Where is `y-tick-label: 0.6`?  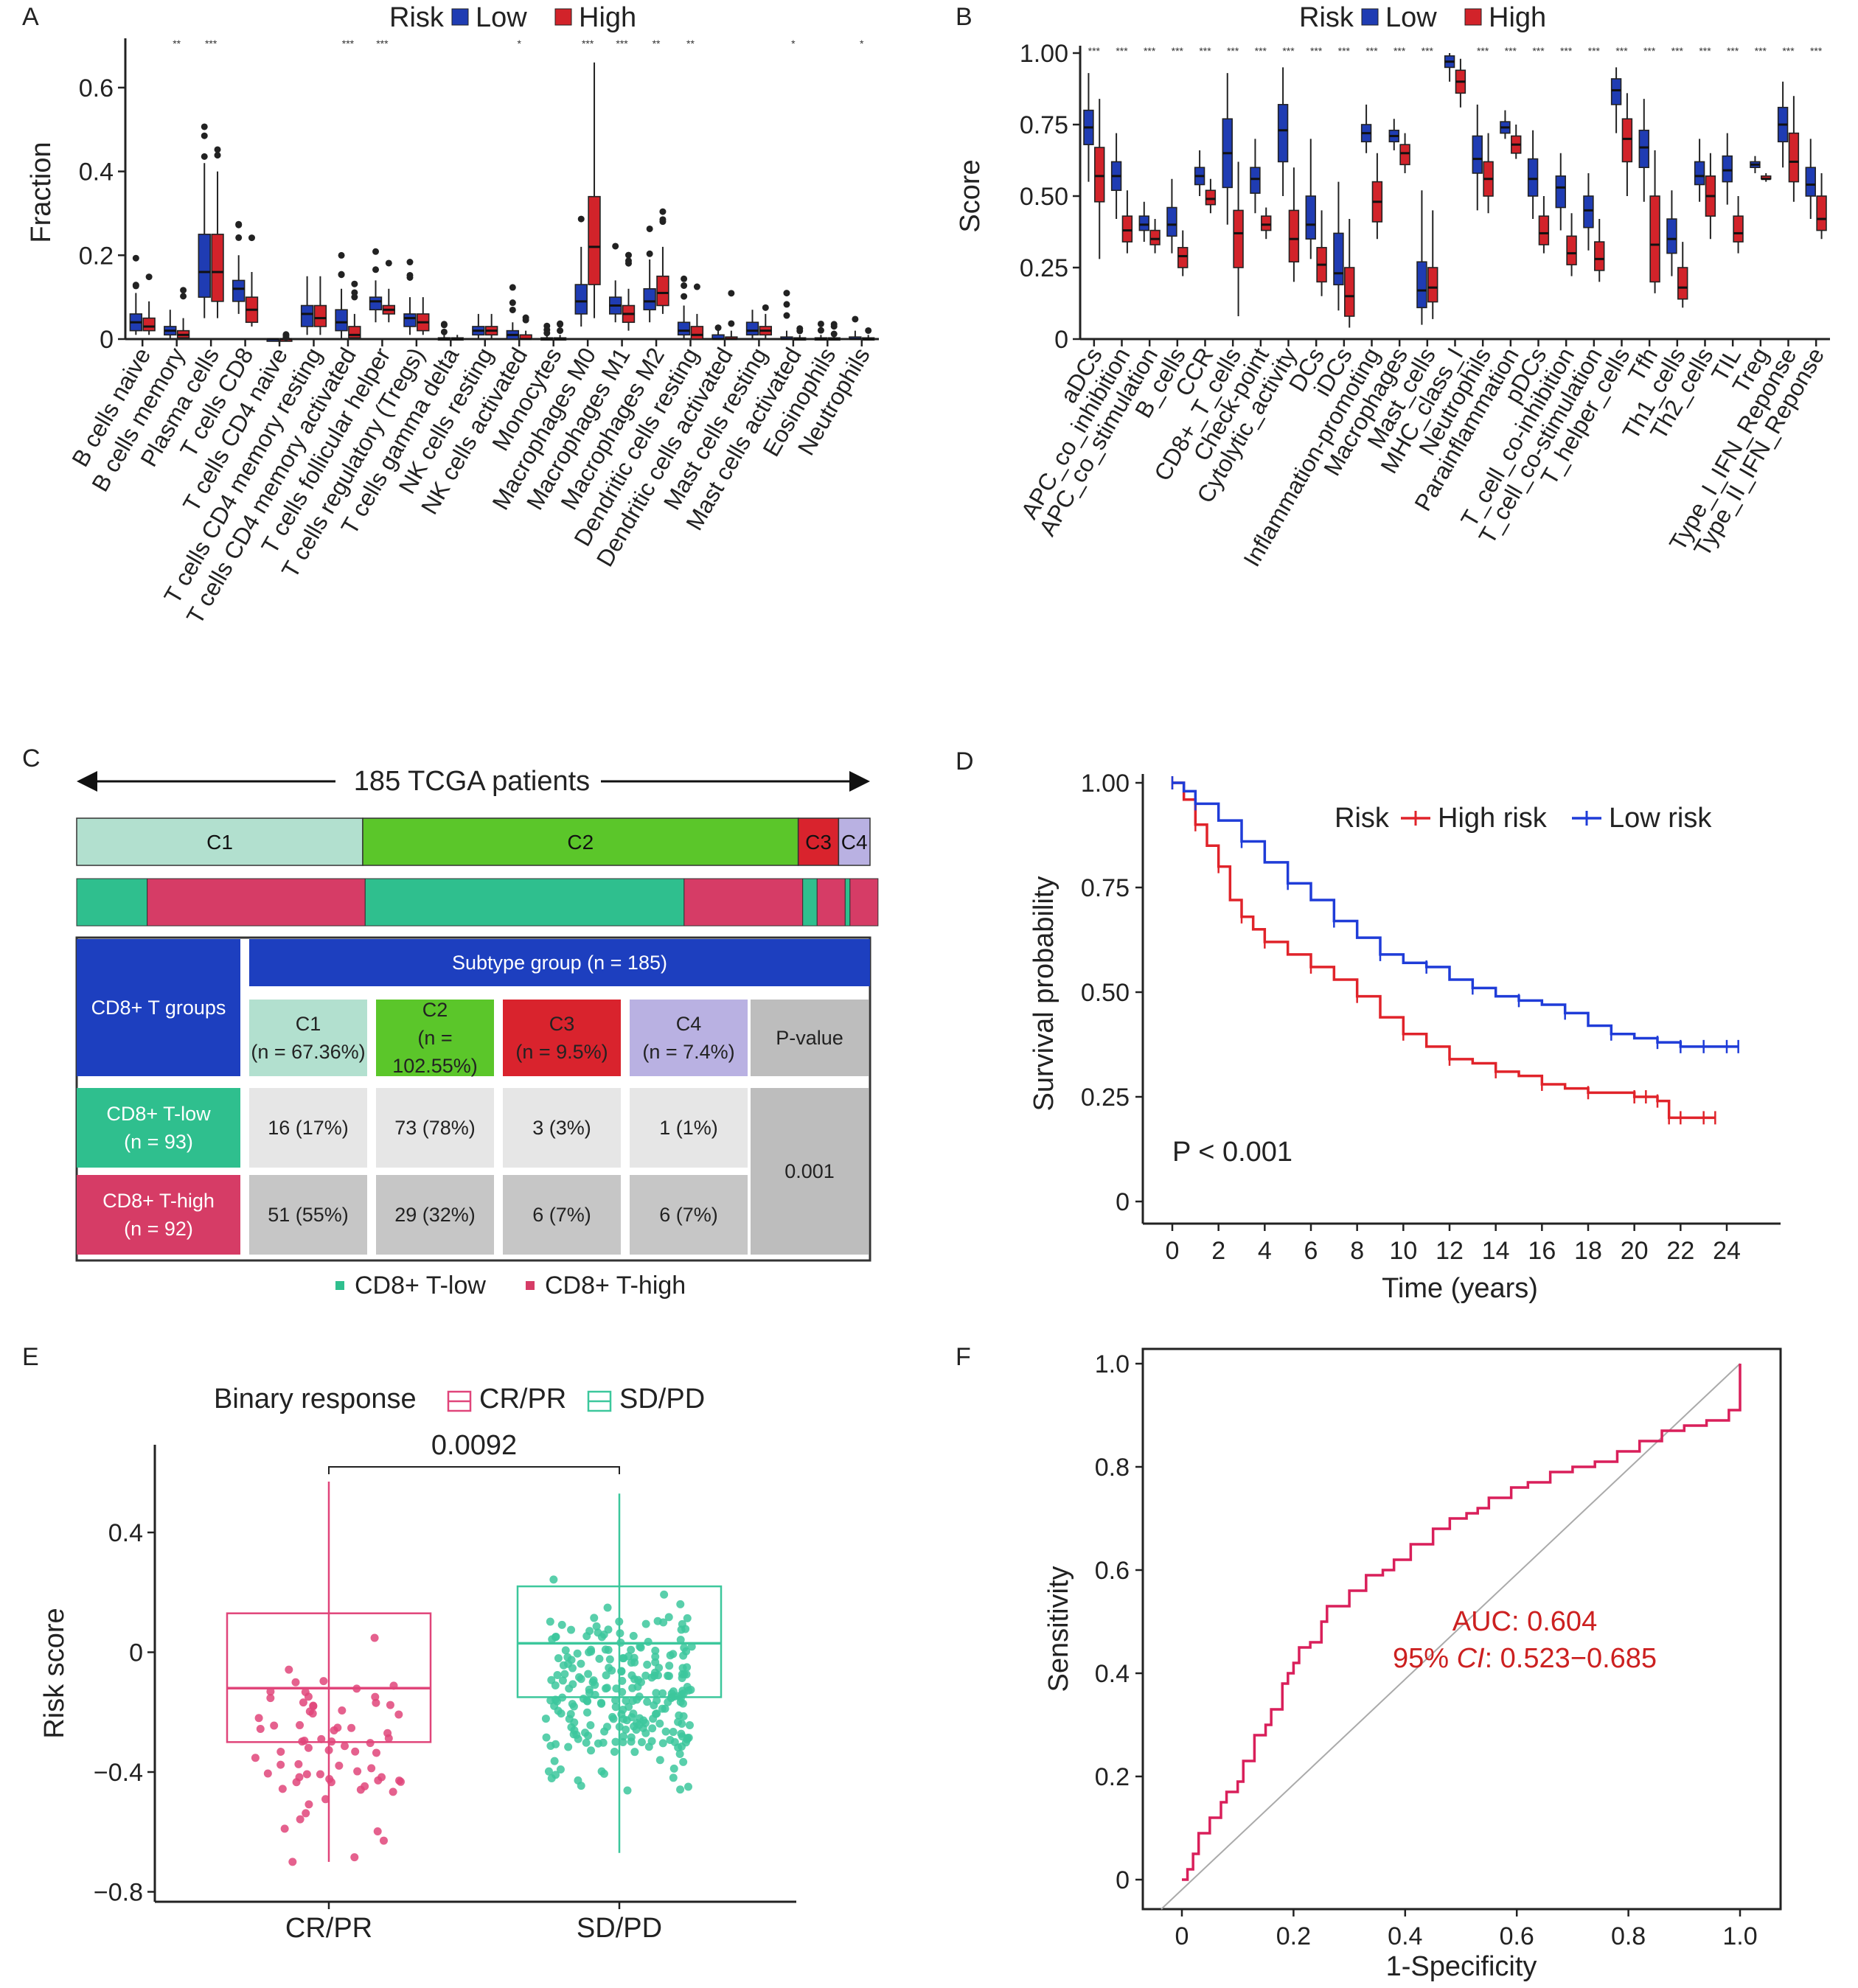 y-tick-label: 0.6 is located at coordinates (96, 88).